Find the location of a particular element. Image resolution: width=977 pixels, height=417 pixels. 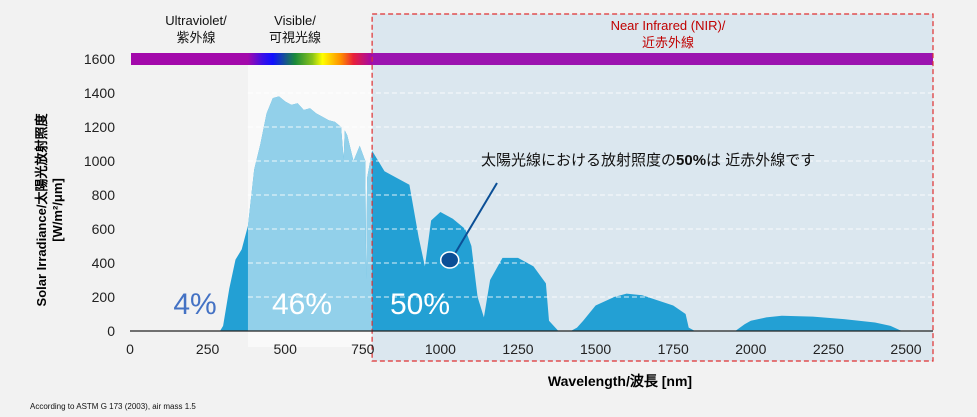

x-tick-label: 500 is located at coordinates (286, 349).